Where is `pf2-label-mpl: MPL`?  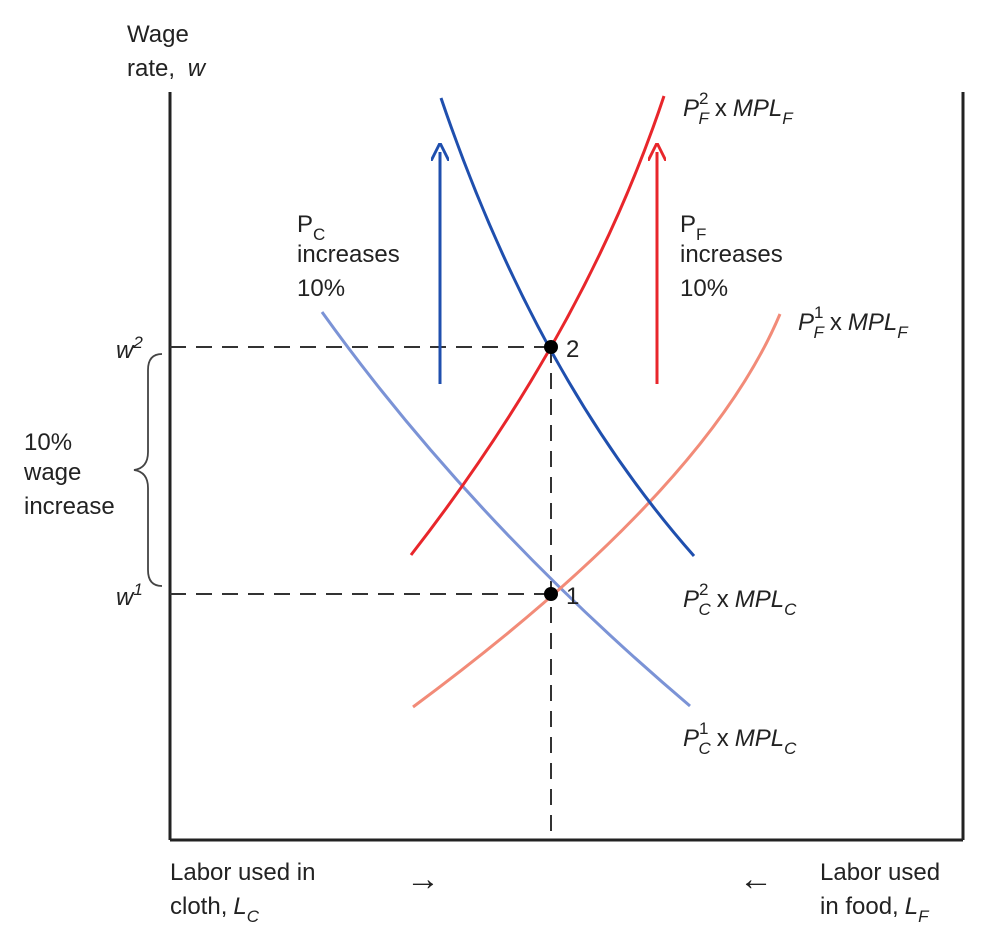
pf2-label-mpl: MPL is located at coordinates (757, 108).